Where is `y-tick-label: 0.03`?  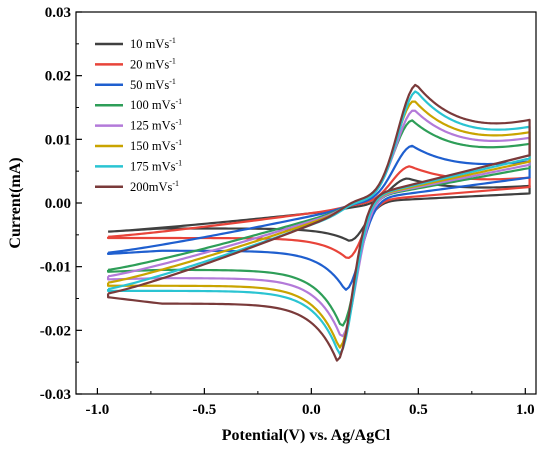
y-tick-label: 0.03 is located at coordinates (58, 13).